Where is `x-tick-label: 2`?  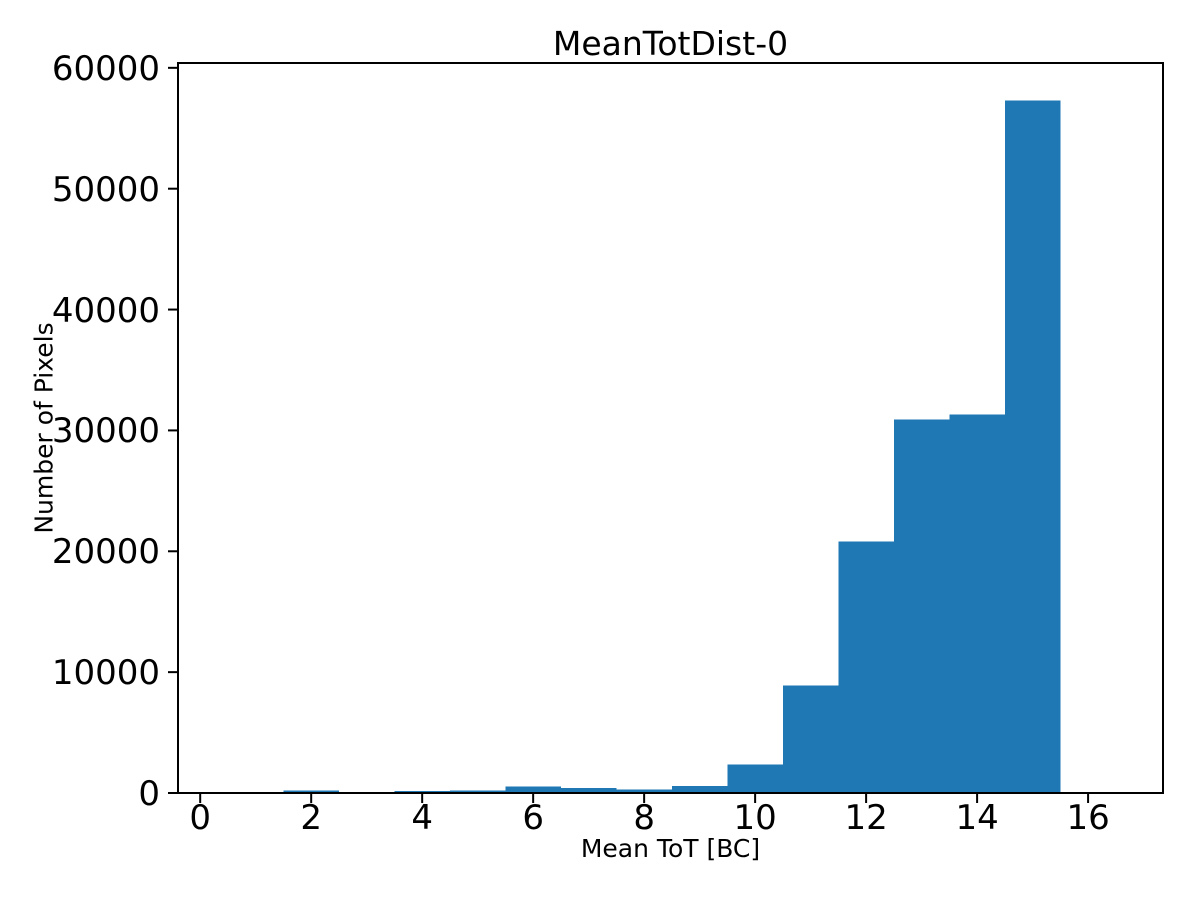 x-tick-label: 2 is located at coordinates (311, 818).